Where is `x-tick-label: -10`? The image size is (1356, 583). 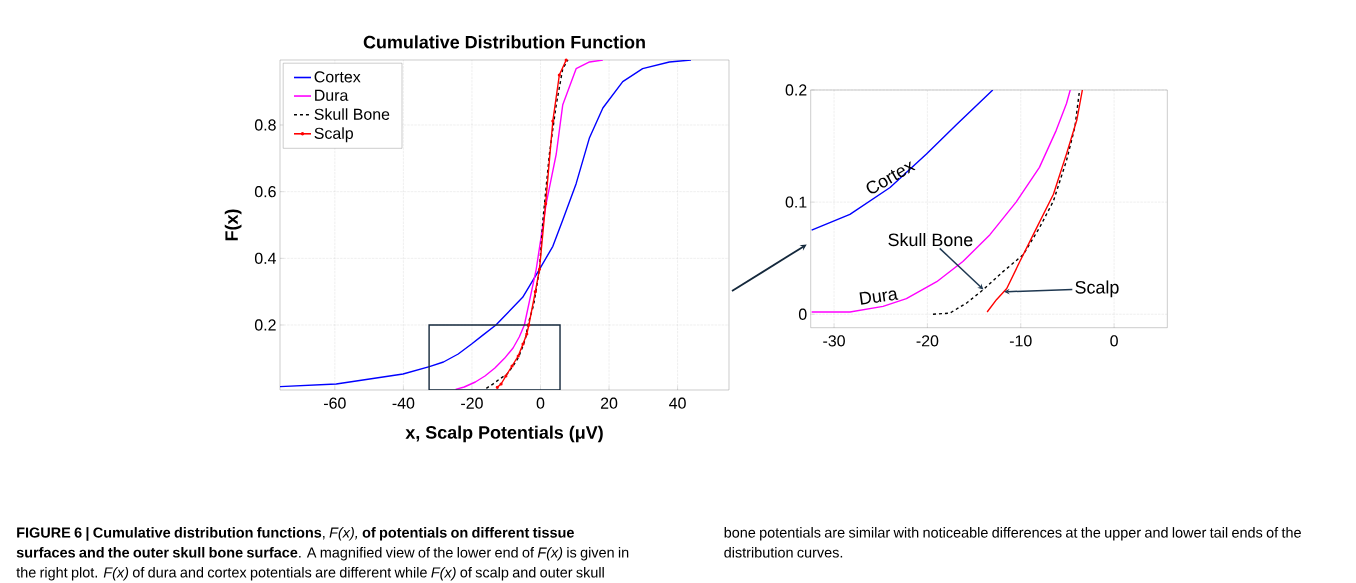 x-tick-label: -10 is located at coordinates (1020, 341).